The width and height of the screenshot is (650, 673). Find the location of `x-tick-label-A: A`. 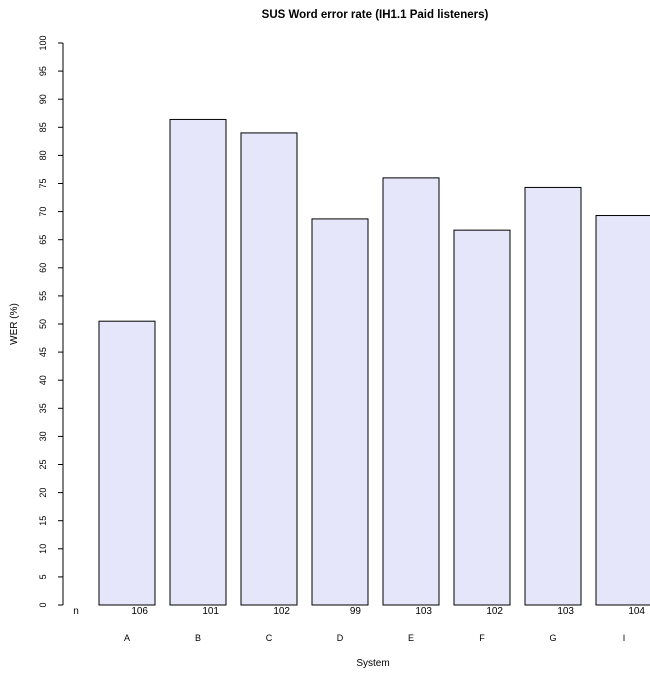

x-tick-label-A: A is located at coordinates (127, 638).